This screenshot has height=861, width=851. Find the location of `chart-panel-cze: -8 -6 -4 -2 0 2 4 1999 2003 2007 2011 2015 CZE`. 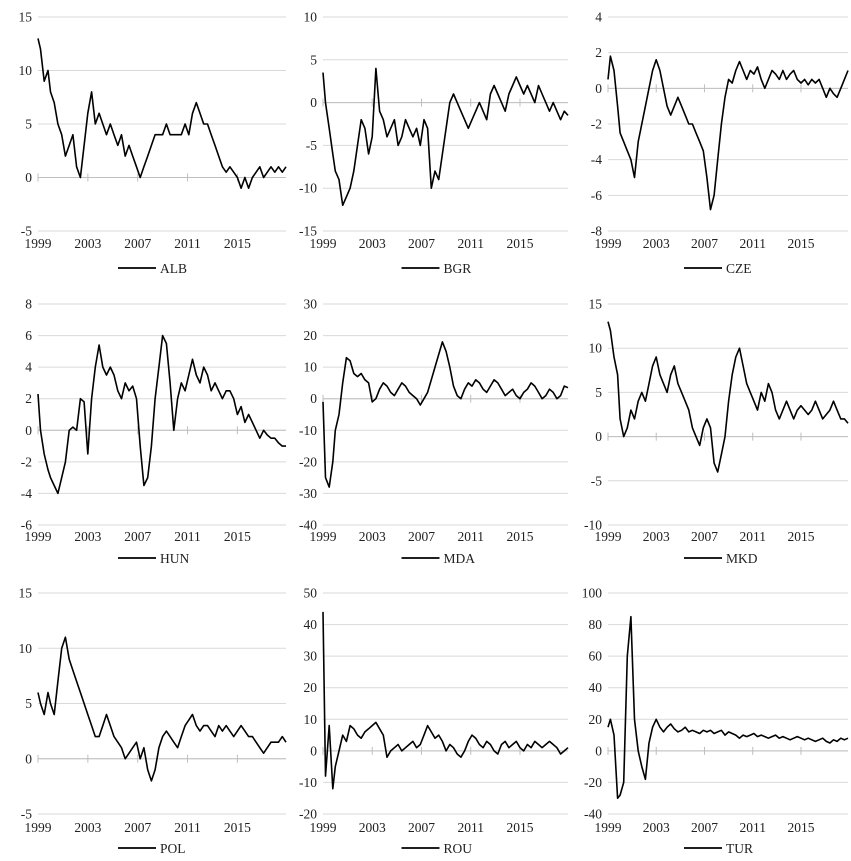

chart-panel-cze: -8 -6 -4 -2 0 2 4 1999 2003 2007 2011 2015 CZE is located at coordinates (720, 143).